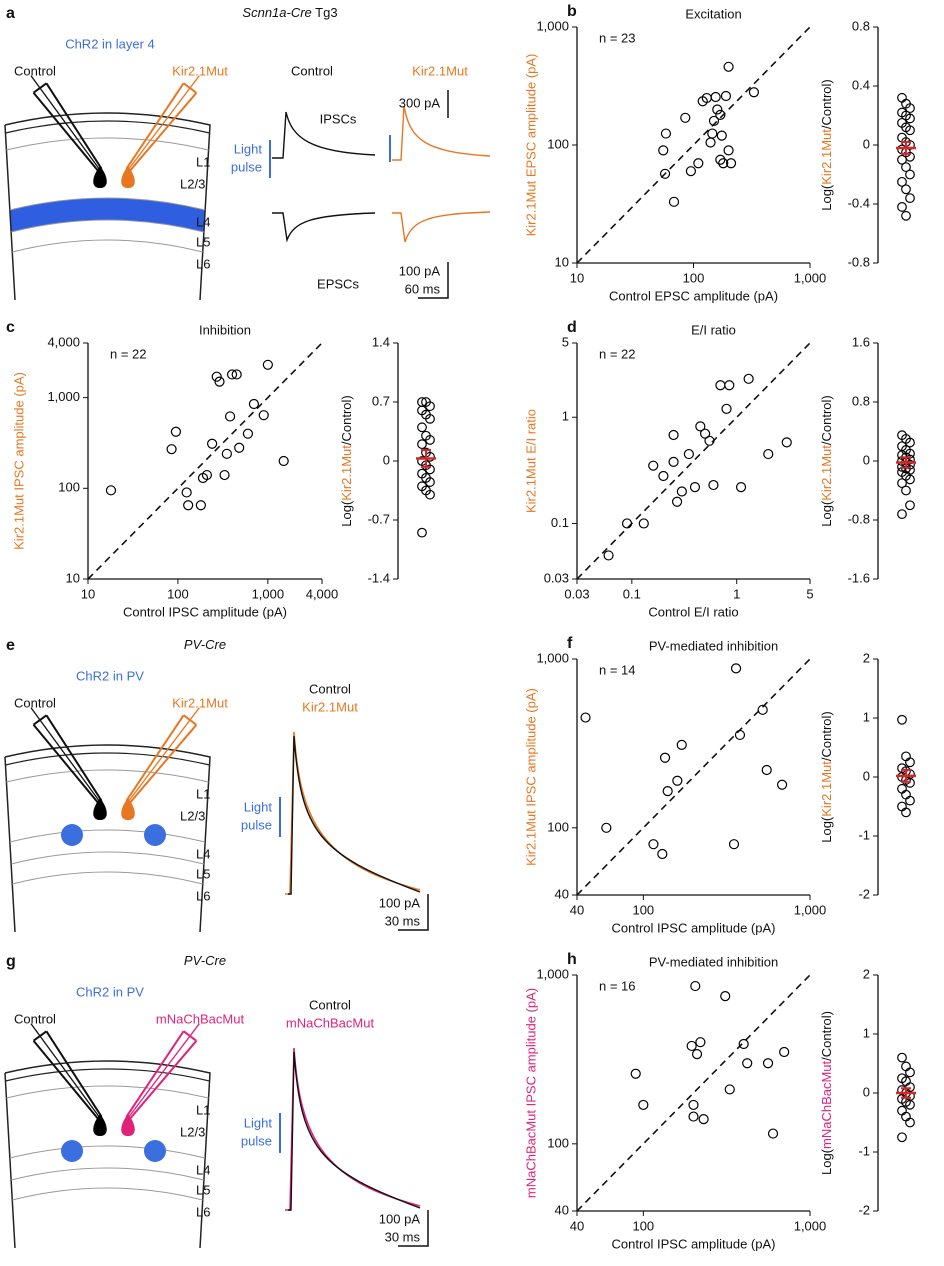 This screenshot has width=944, height=1266. Describe the element at coordinates (861, 84) in the screenshot. I see `y-tick-label: 0.4` at that location.